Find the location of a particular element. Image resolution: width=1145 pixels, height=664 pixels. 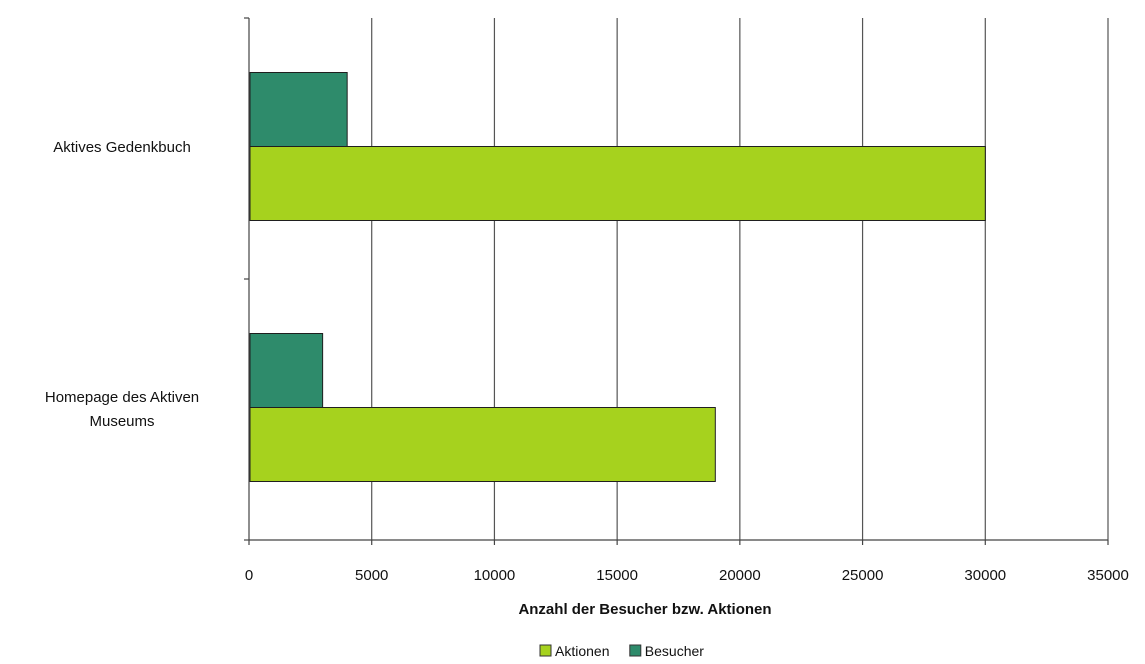

x-tick-label: 20000 is located at coordinates (740, 575).